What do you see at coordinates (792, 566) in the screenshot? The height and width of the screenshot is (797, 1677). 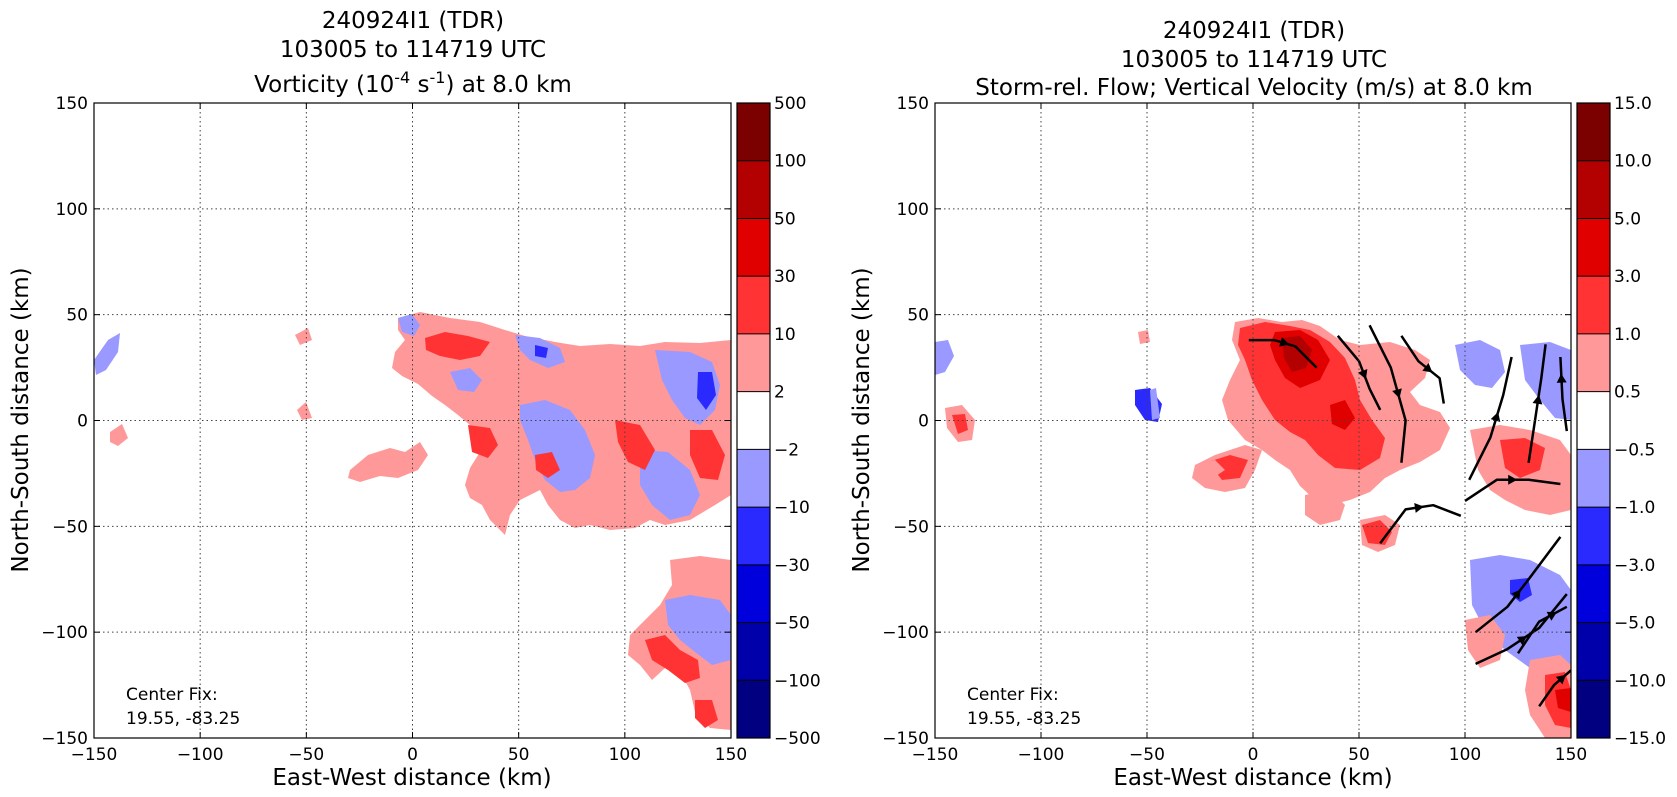 I see `colorbar-tick-label: −30` at bounding box center [792, 566].